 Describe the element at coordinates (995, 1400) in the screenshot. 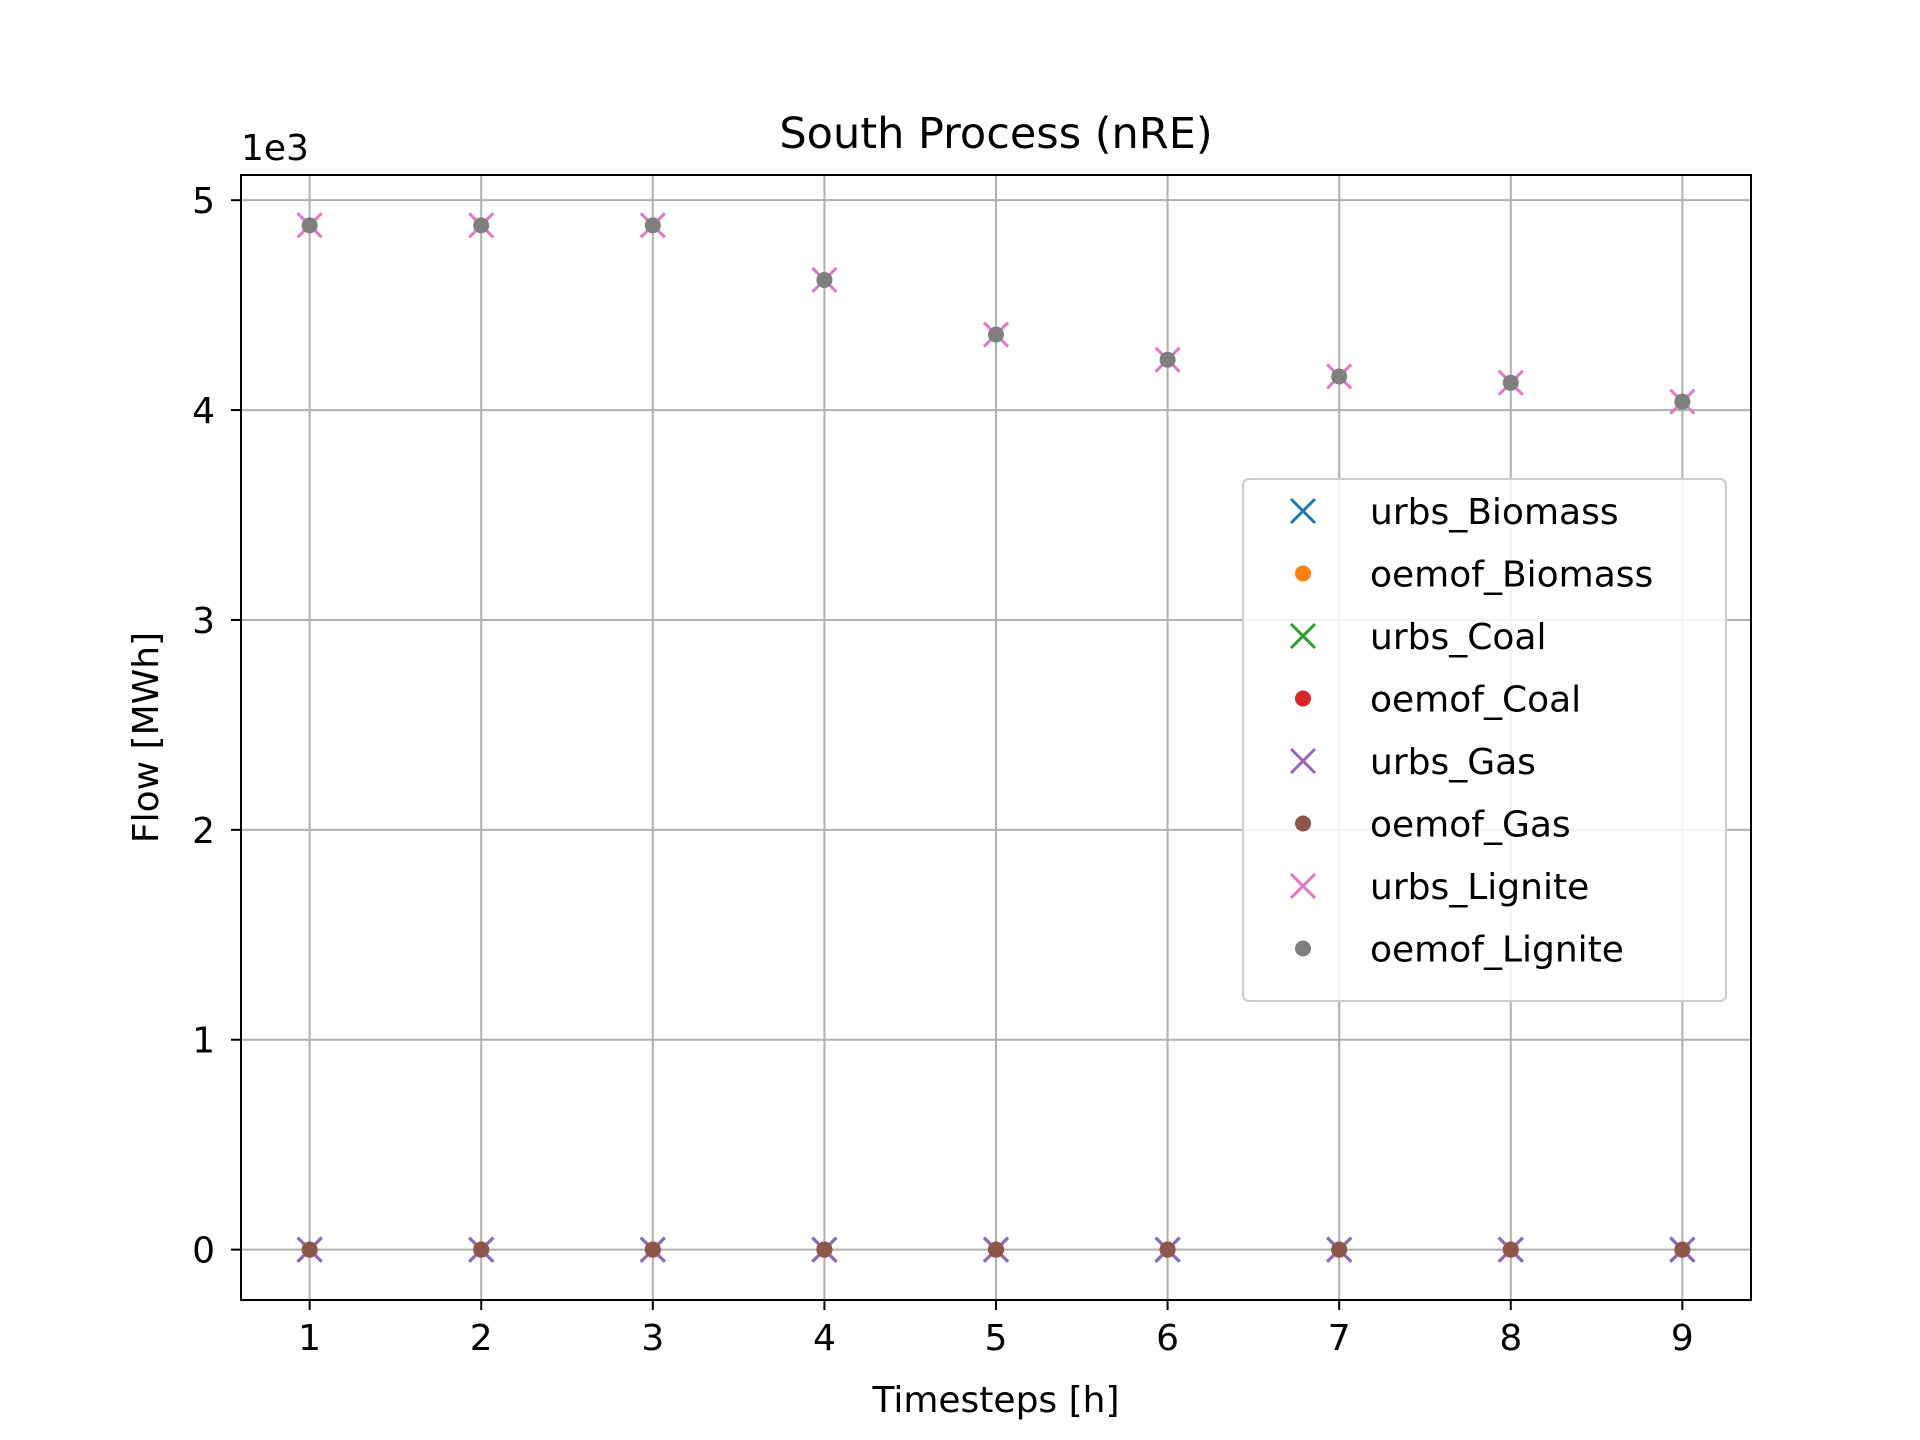

I see `x-axis-label: Timesteps [h]` at that location.